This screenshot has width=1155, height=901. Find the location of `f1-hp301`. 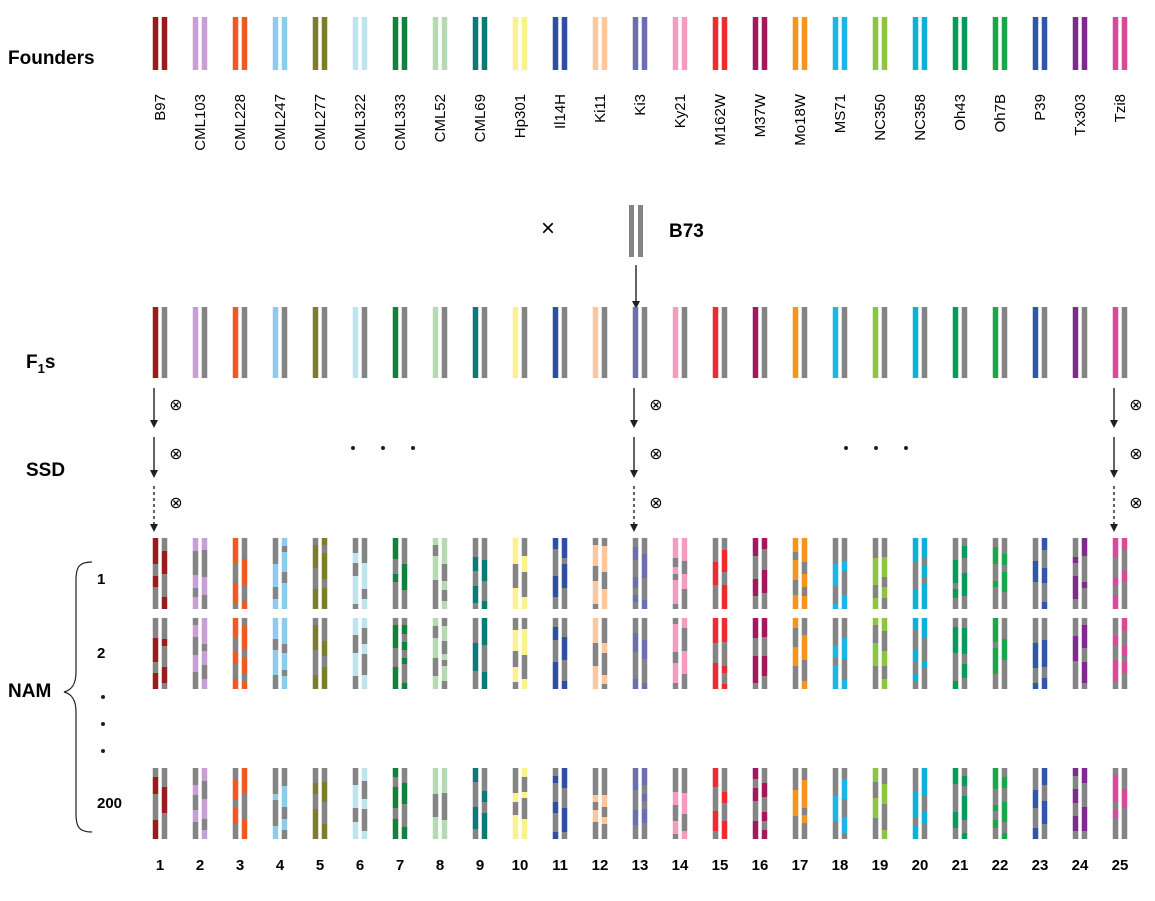

f1-hp301 is located at coordinates (520, 342).